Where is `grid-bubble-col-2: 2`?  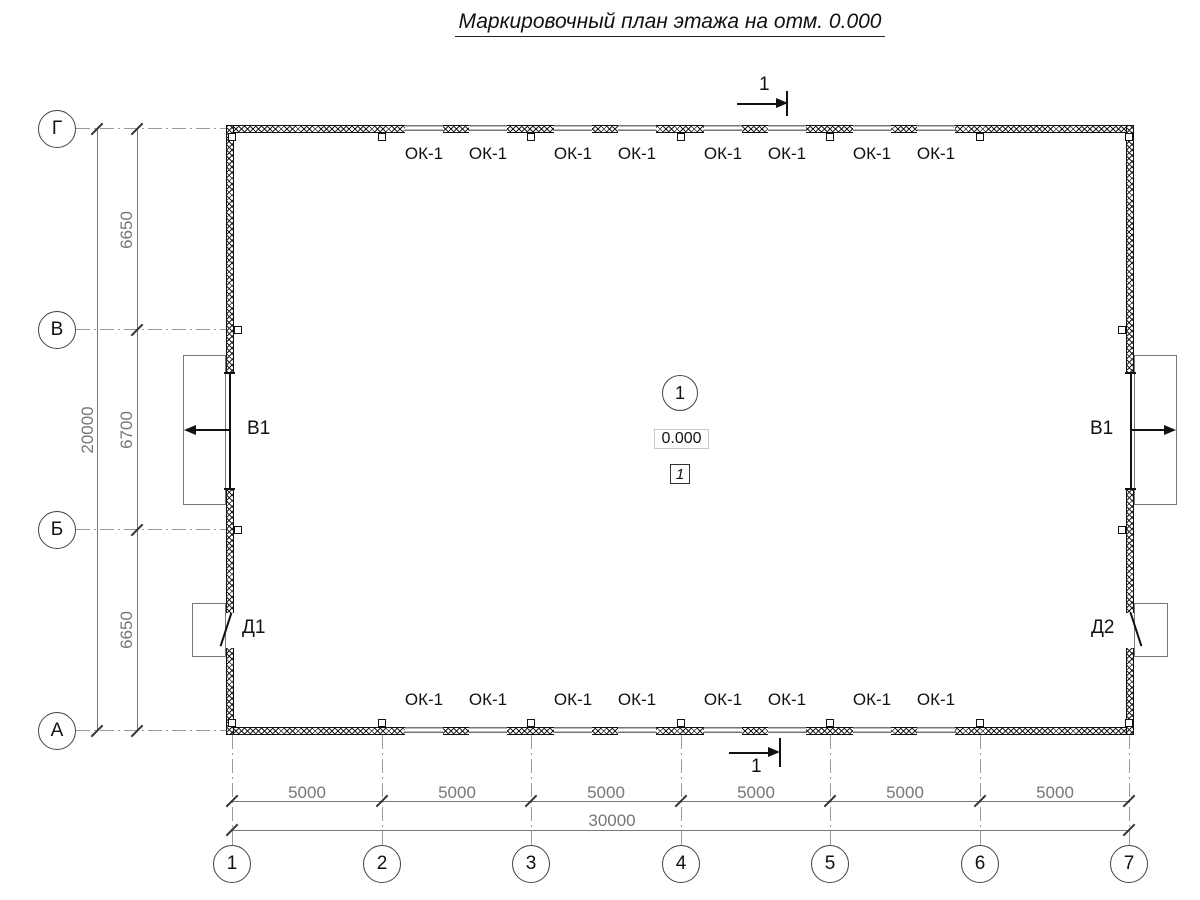
grid-bubble-col-2: 2 is located at coordinates (382, 864).